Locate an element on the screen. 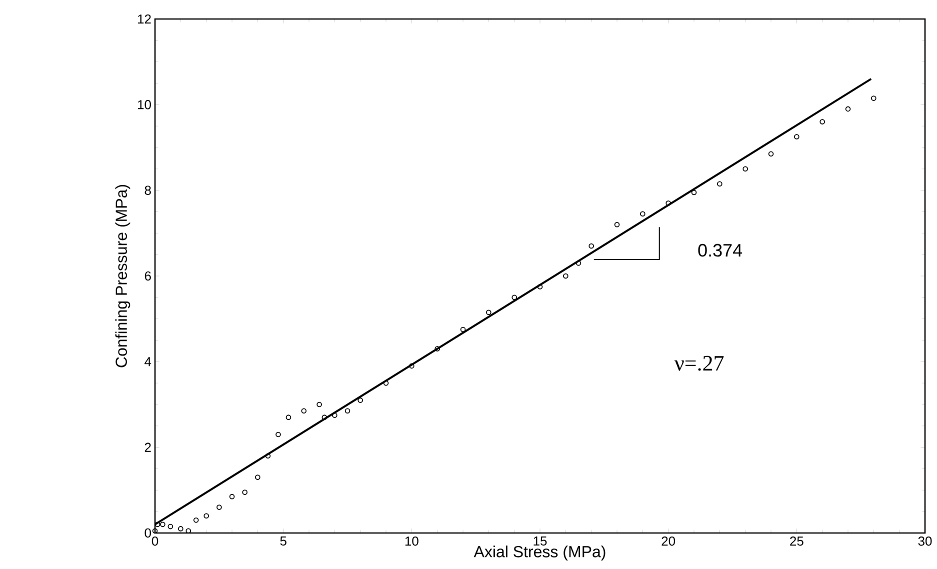  x-tick-label: 15 is located at coordinates (540, 541).